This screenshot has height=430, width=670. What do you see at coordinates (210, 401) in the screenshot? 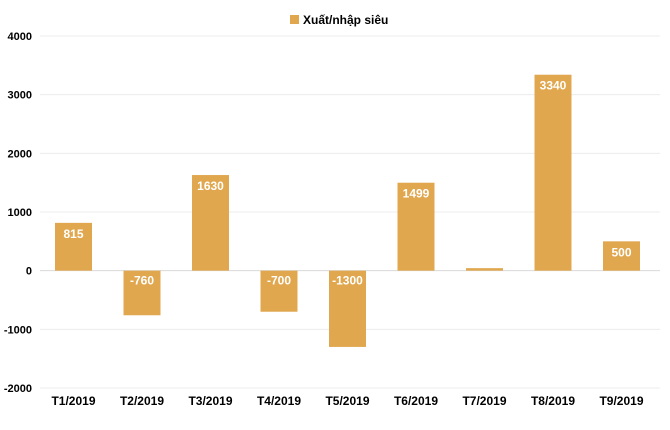
I see `x-tick-label: T3/2019` at bounding box center [210, 401].